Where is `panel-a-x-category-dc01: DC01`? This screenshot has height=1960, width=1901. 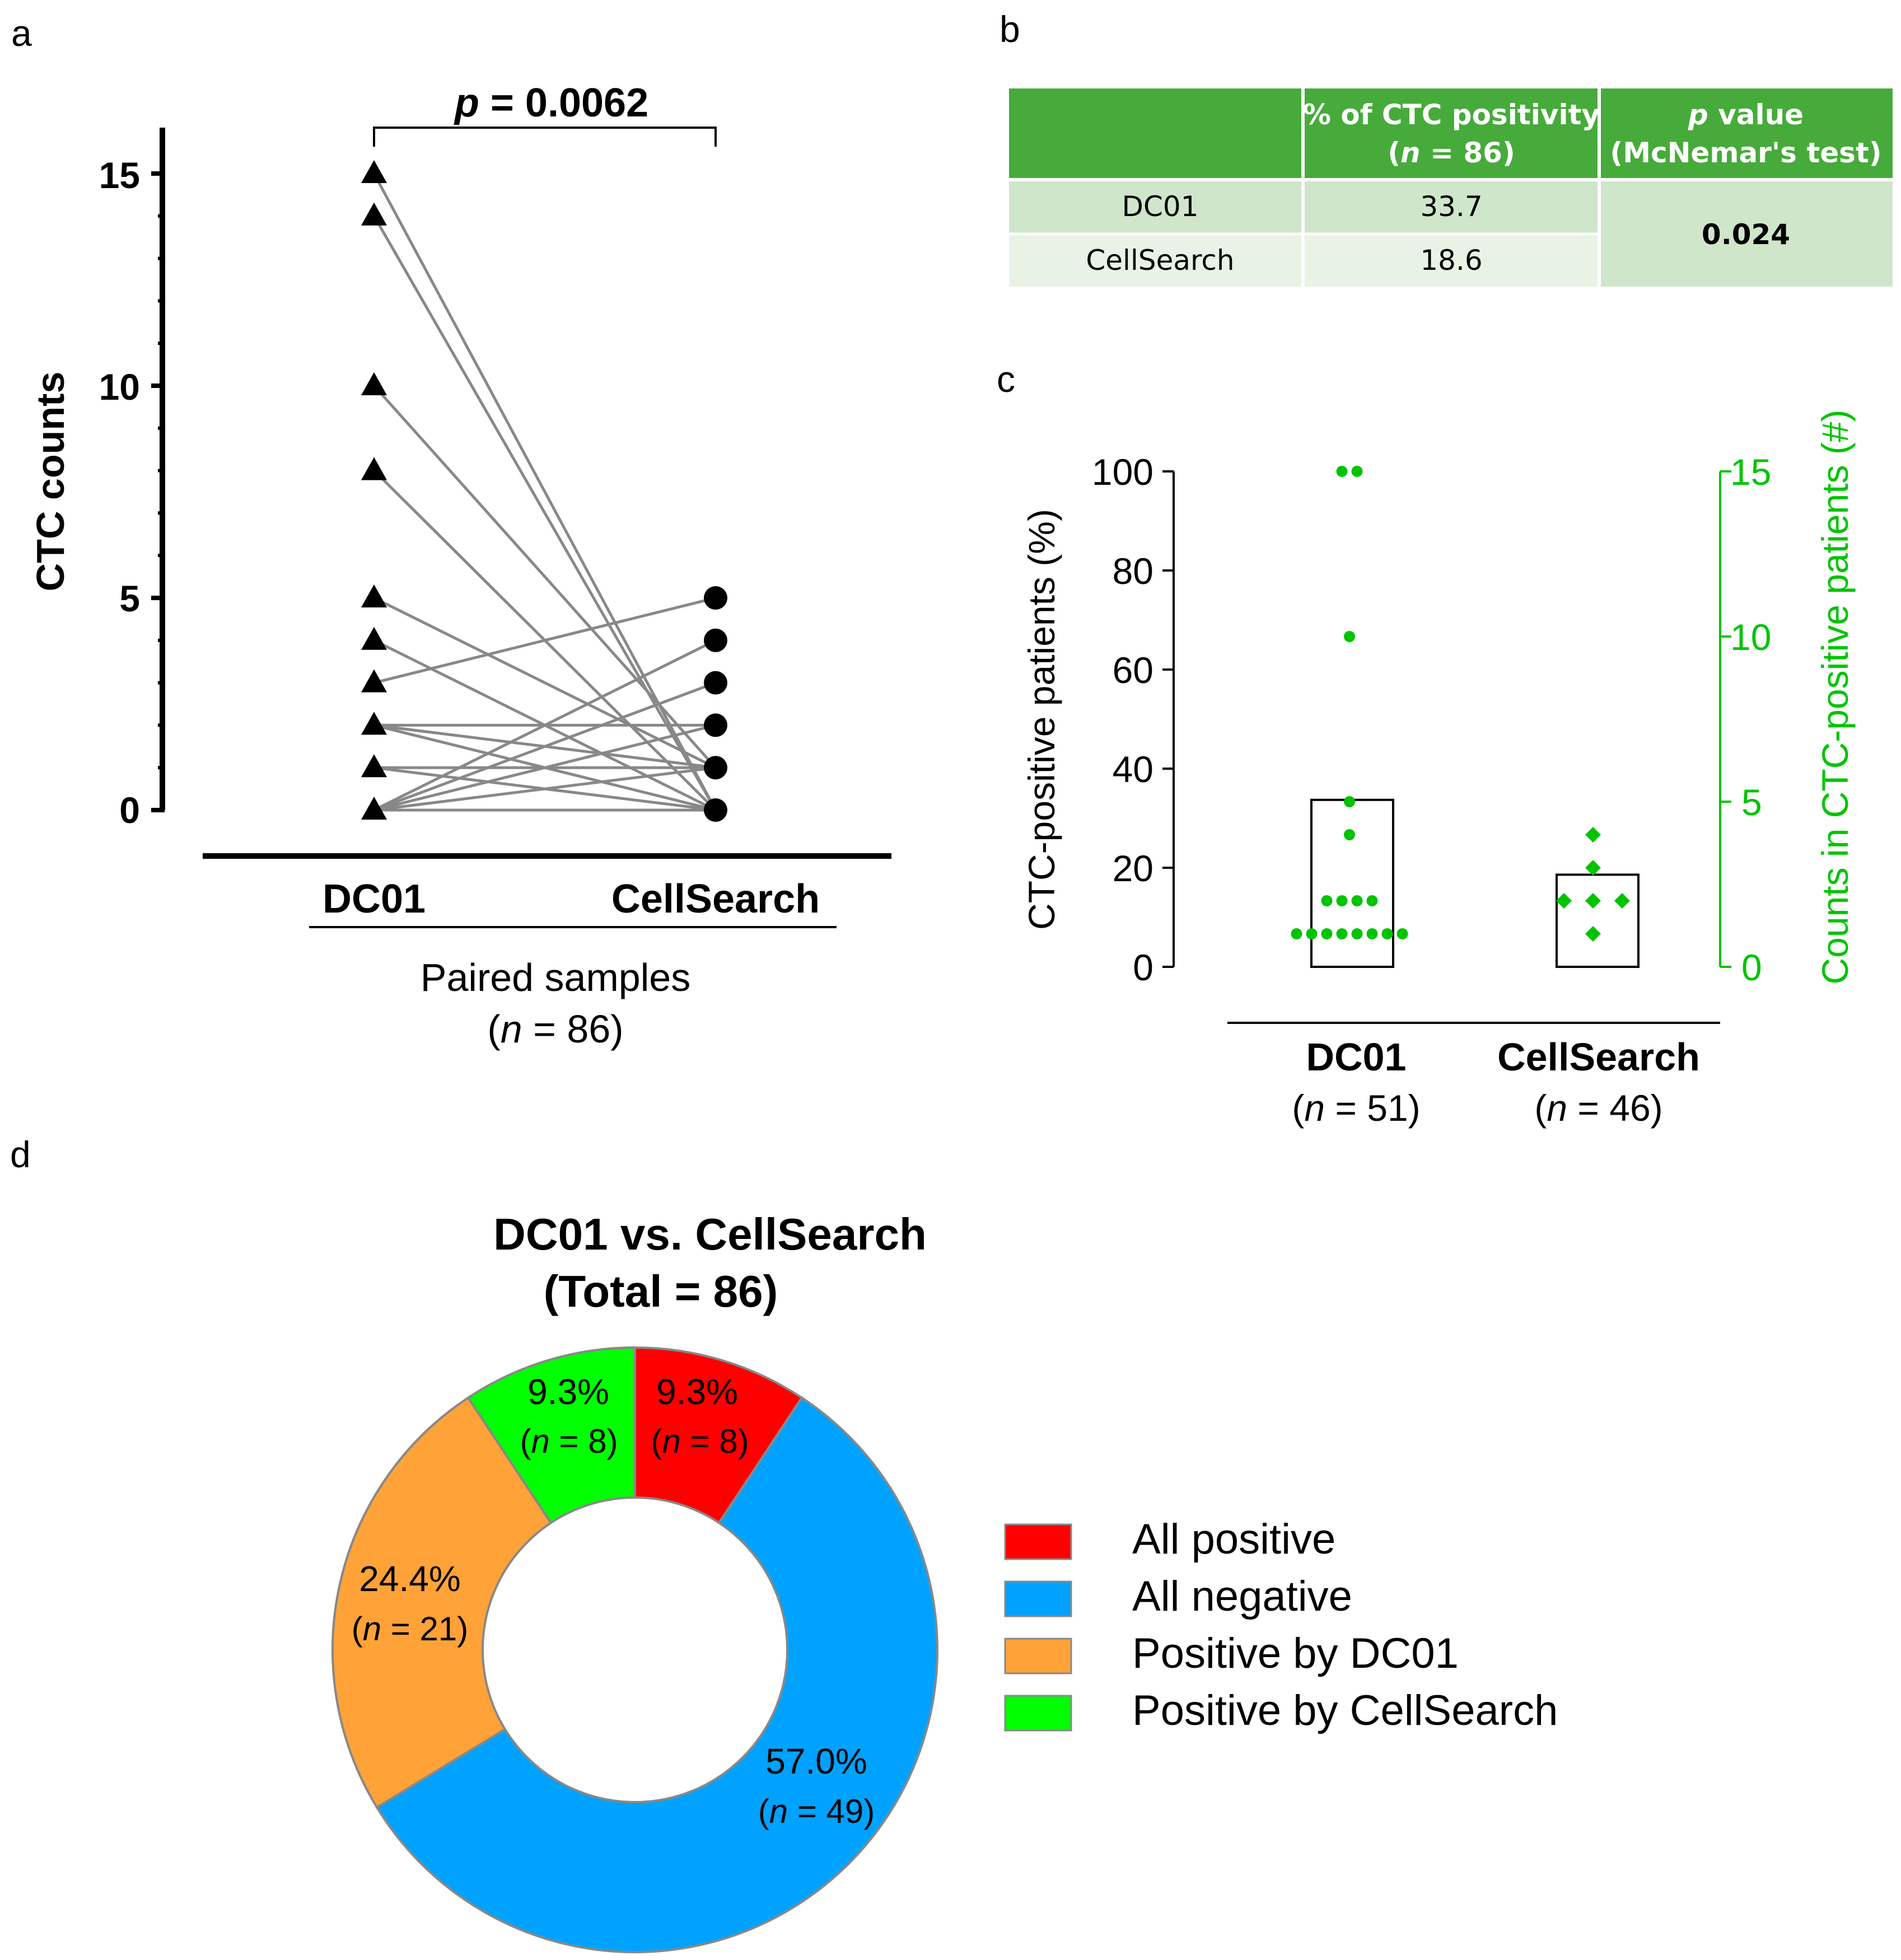 panel-a-x-category-dc01: DC01 is located at coordinates (374, 899).